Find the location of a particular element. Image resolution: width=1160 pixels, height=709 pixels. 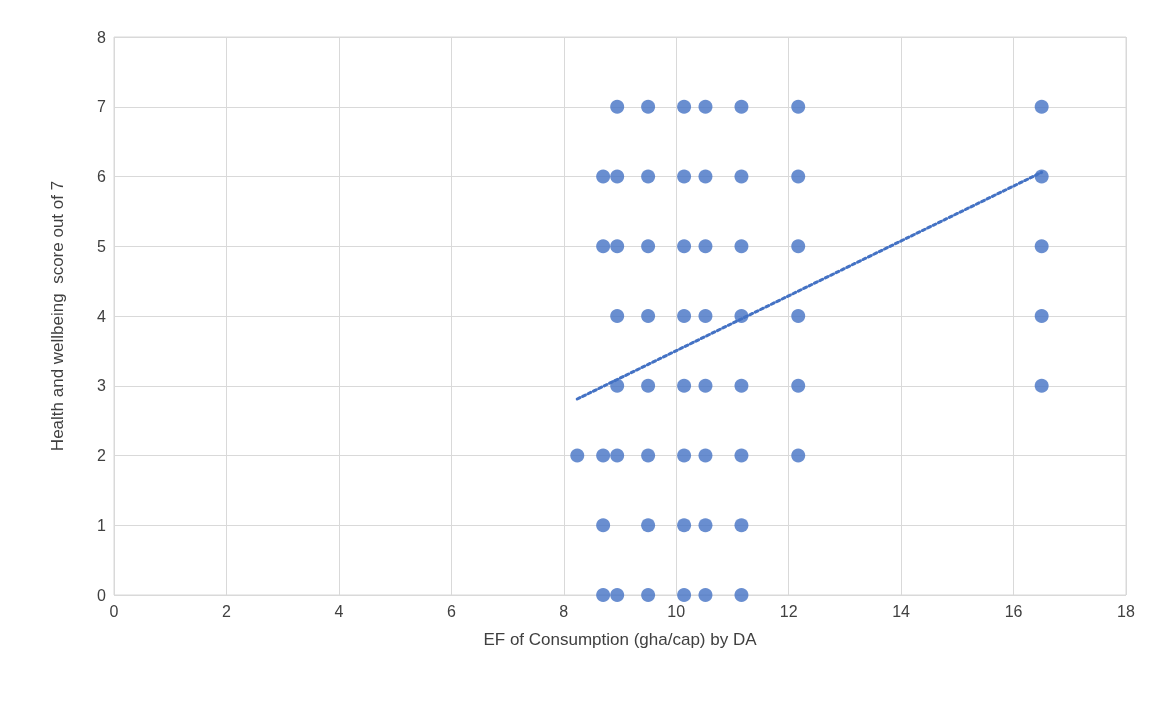

y-tick-label: 4 is located at coordinates (102, 316).